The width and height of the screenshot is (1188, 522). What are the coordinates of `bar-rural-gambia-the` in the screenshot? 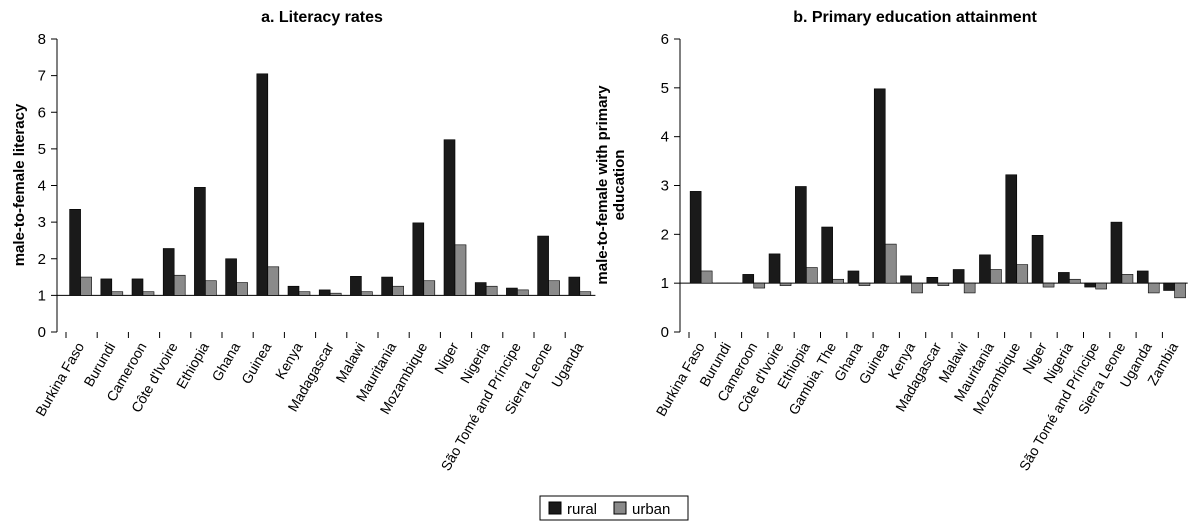 It's located at (827, 255).